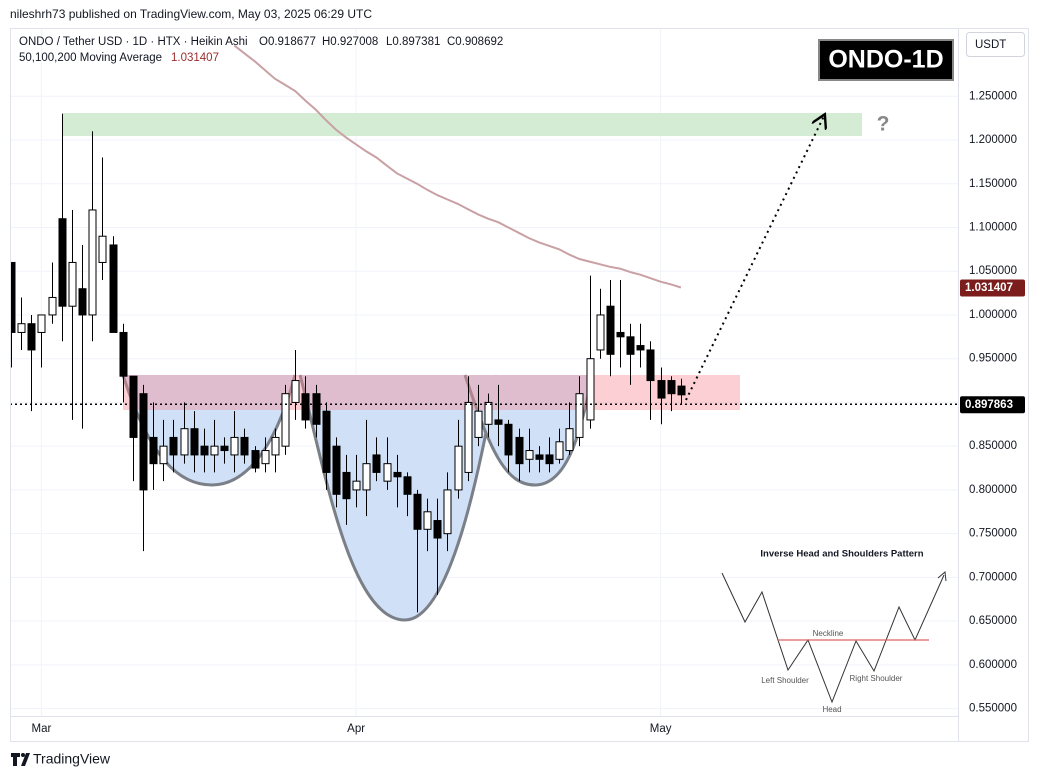  What do you see at coordinates (993, 534) in the screenshot?
I see `y-tick-label: 0.750000` at bounding box center [993, 534].